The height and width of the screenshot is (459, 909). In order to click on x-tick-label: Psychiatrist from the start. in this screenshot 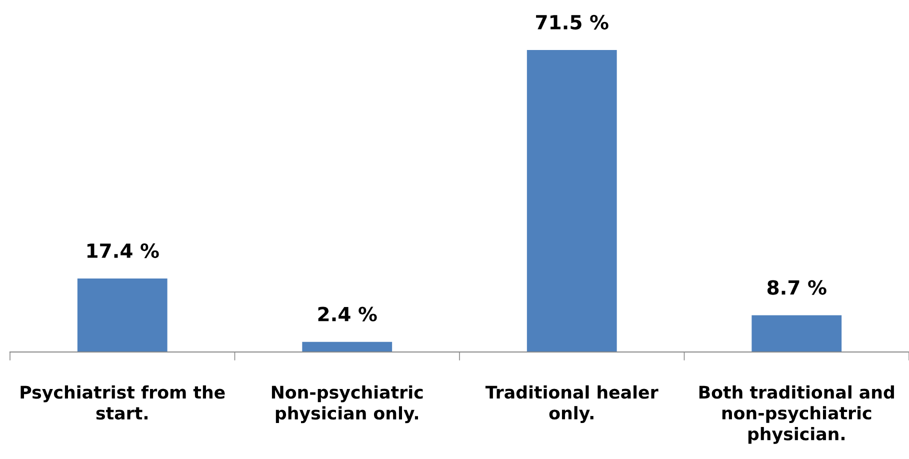, I will do `click(122, 402)`.